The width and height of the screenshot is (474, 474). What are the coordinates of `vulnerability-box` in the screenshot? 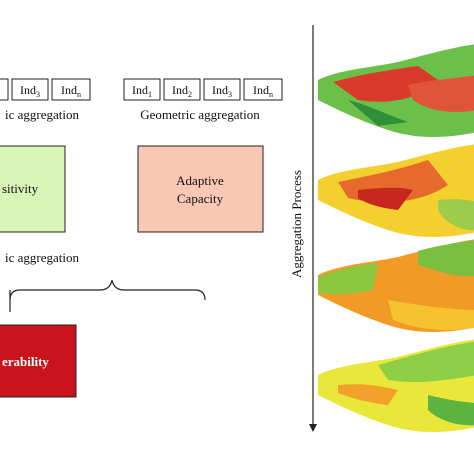 It's located at (38, 361).